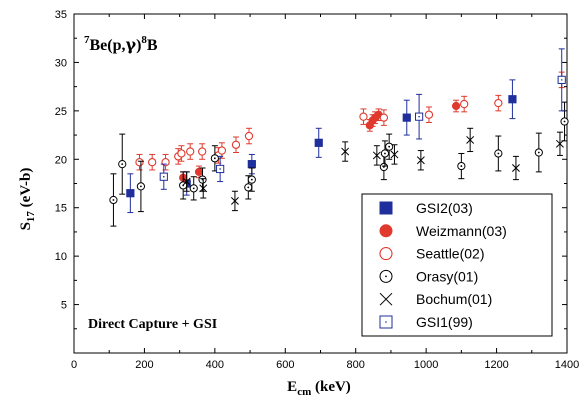 This screenshot has height=399, width=581. I want to click on y-tick-label: 30, so click(61, 63).